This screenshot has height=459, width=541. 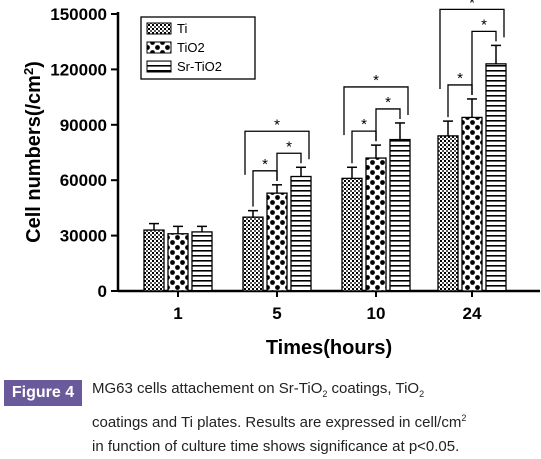 I want to click on y-tick-label: 150000, so click(x=78, y=14).